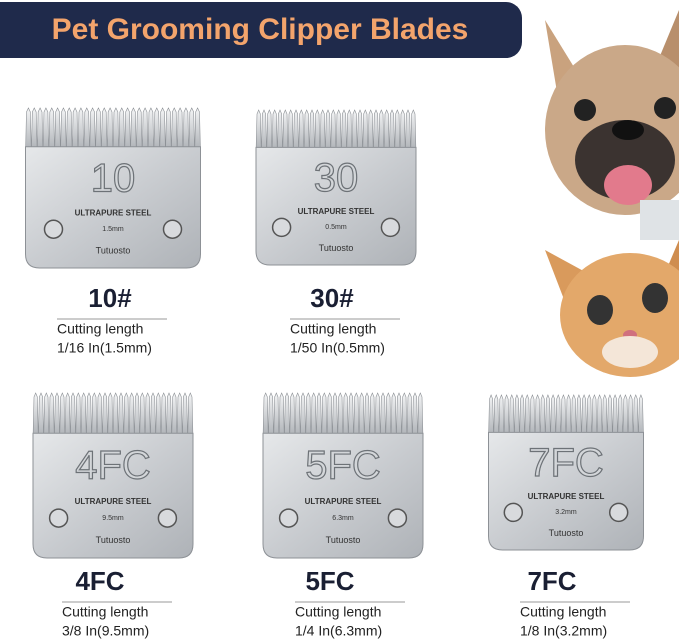  What do you see at coordinates (338, 631) in the screenshot?
I see `cutting-length: 1/4 In(6.3mm)` at bounding box center [338, 631].